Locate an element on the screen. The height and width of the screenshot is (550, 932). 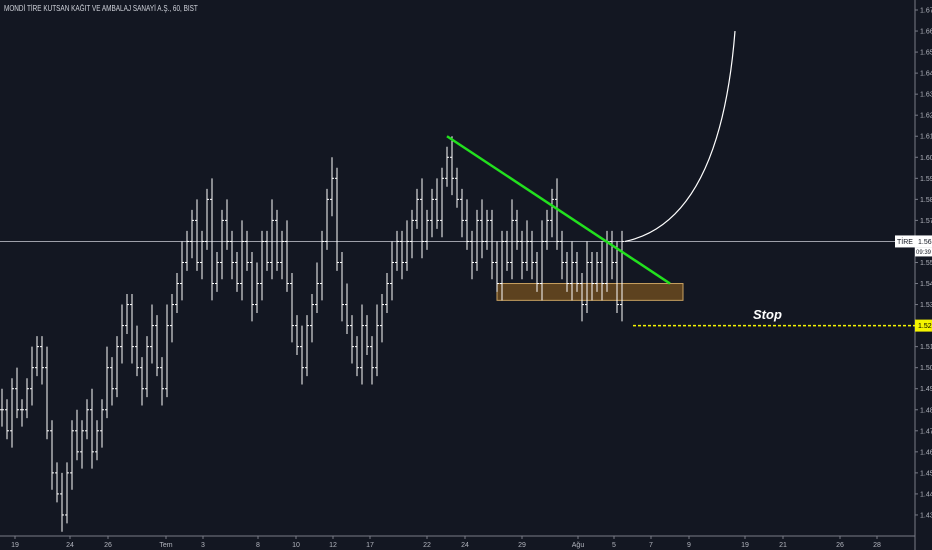
price-tick-label: 1.51 is located at coordinates (926, 347).